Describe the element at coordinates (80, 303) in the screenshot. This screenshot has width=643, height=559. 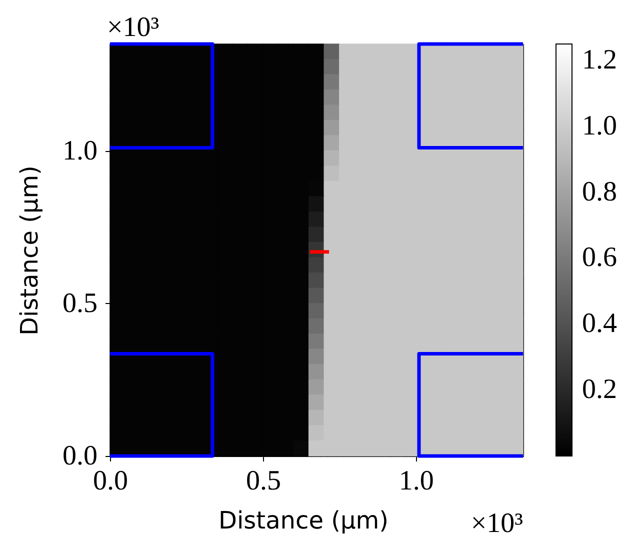
I see `y-tick-label: 0.5` at that location.